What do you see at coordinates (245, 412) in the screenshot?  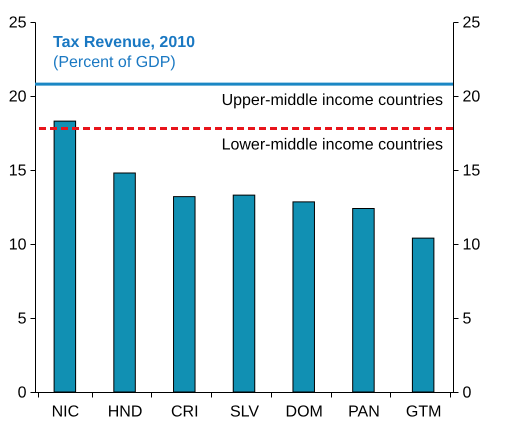 I see `x-tick-label: SLV` at bounding box center [245, 412].